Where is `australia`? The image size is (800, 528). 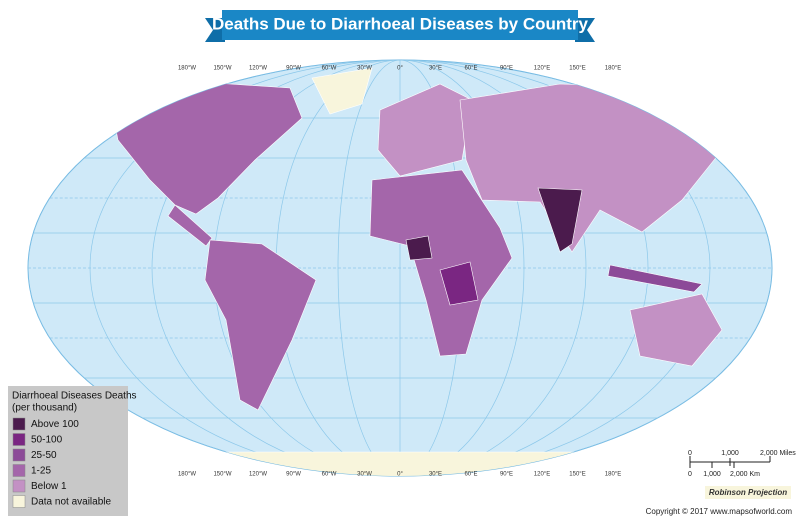 australia is located at coordinates (676, 330).